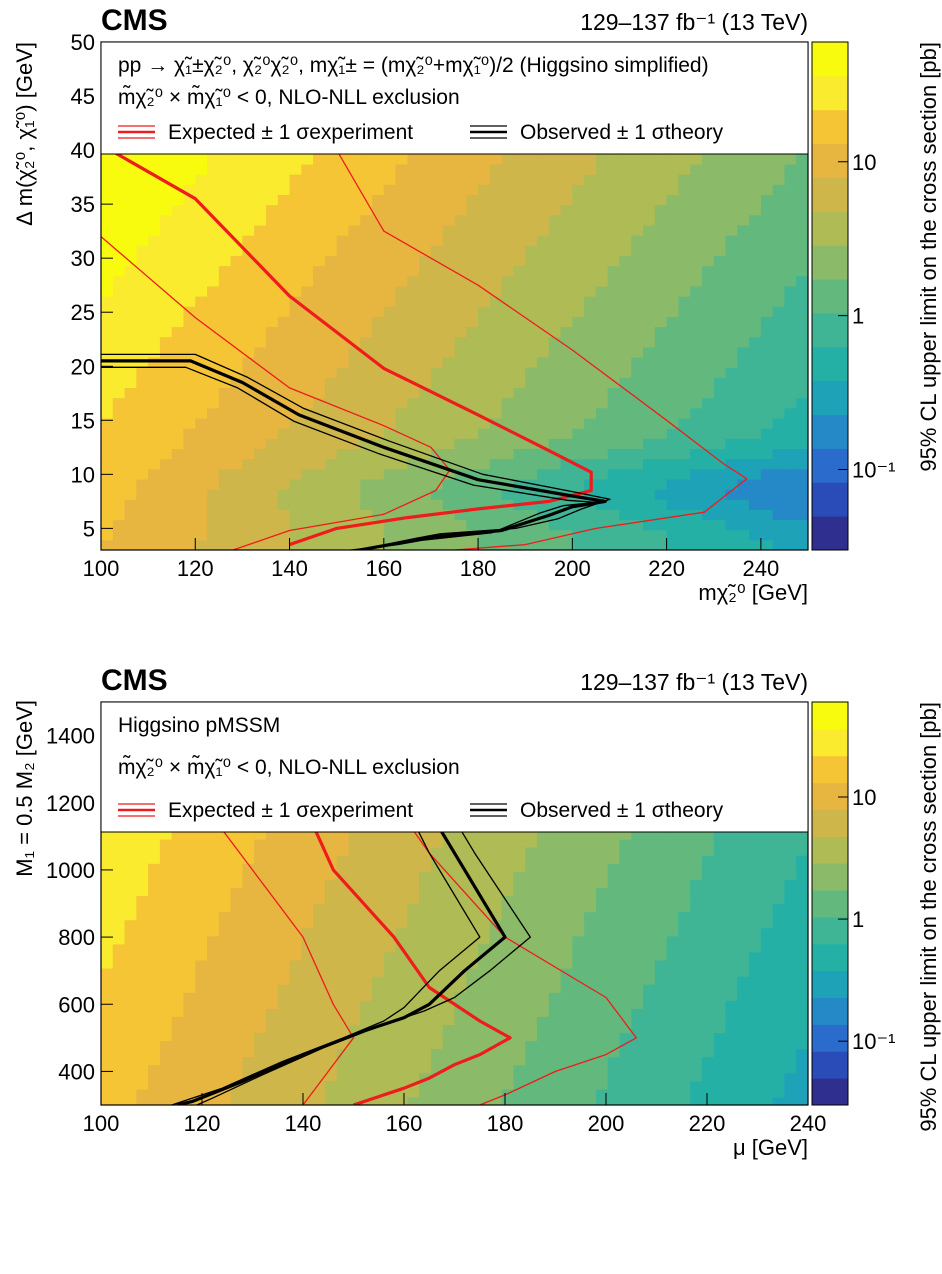 The width and height of the screenshot is (942, 1274). Describe the element at coordinates (858, 316) in the screenshot. I see `colorbar-tick-label: 1` at that location.